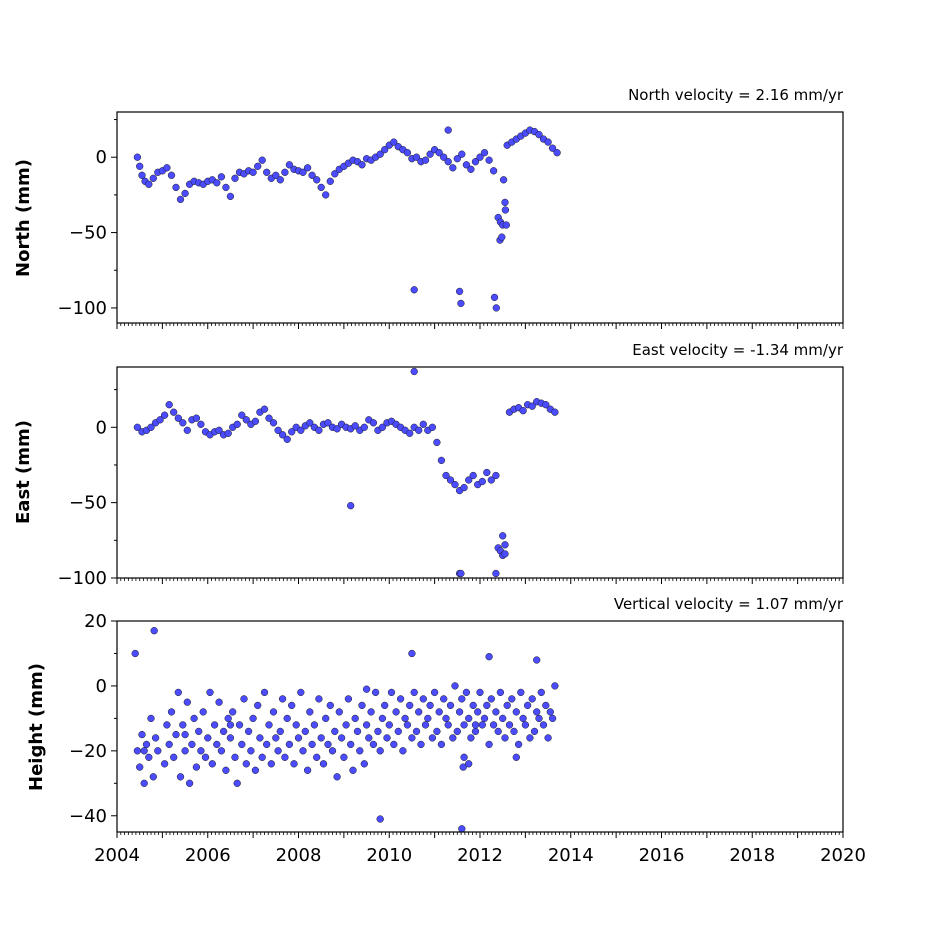 This screenshot has width=937, height=937. I want to click on x-tick-label: 2012, so click(480, 855).